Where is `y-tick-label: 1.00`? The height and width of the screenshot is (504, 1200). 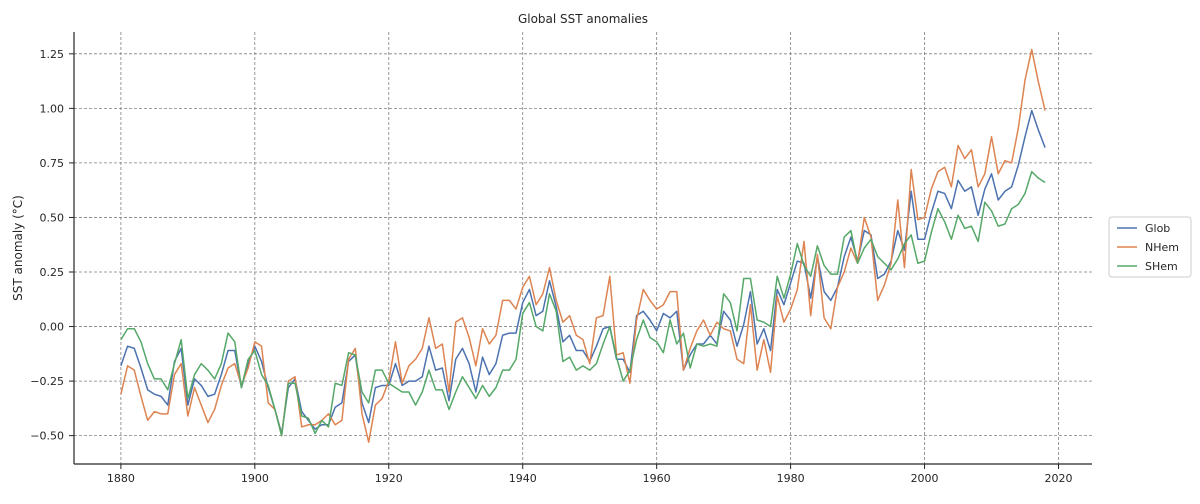 y-tick-label: 1.00 is located at coordinates (52, 108).